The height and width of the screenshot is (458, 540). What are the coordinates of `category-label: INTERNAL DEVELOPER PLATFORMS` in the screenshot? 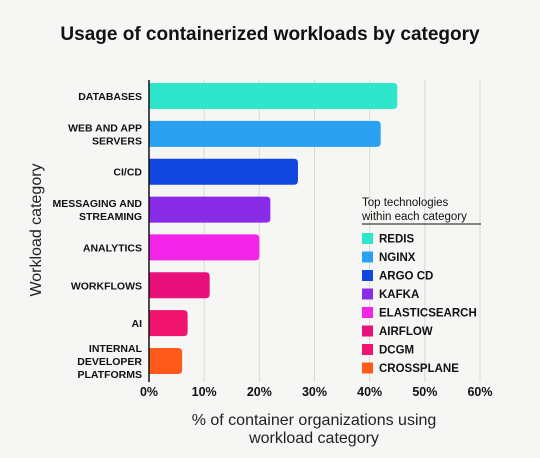 It's located at (109, 362).